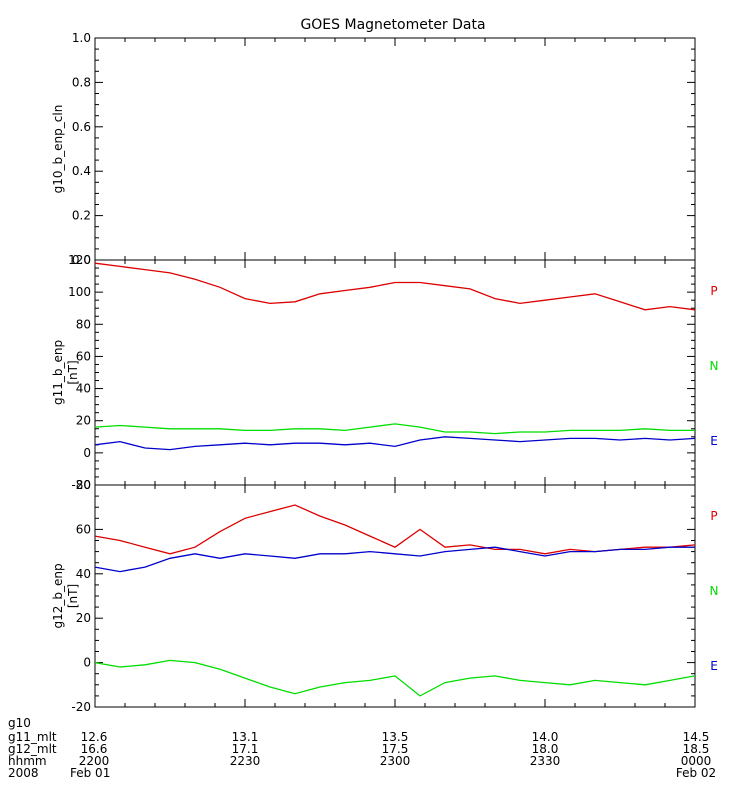 This screenshot has height=800, width=750. I want to click on chart-title: GOES Magnetometer Data, so click(392, 25).